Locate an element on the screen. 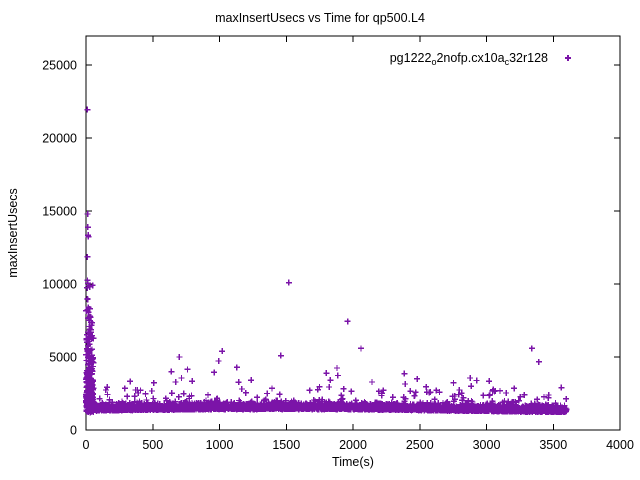  x-tick-label: 4000 is located at coordinates (620, 445).